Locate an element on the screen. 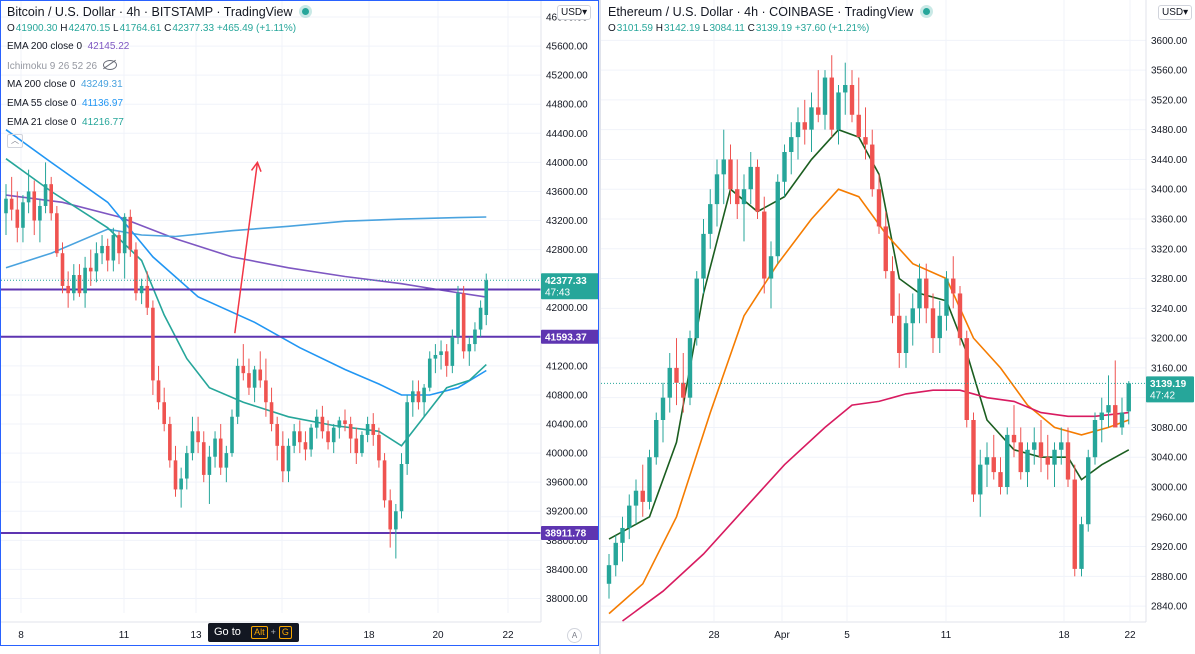 This screenshot has height=654, width=1195. level-price-tag is located at coordinates (570, 533).